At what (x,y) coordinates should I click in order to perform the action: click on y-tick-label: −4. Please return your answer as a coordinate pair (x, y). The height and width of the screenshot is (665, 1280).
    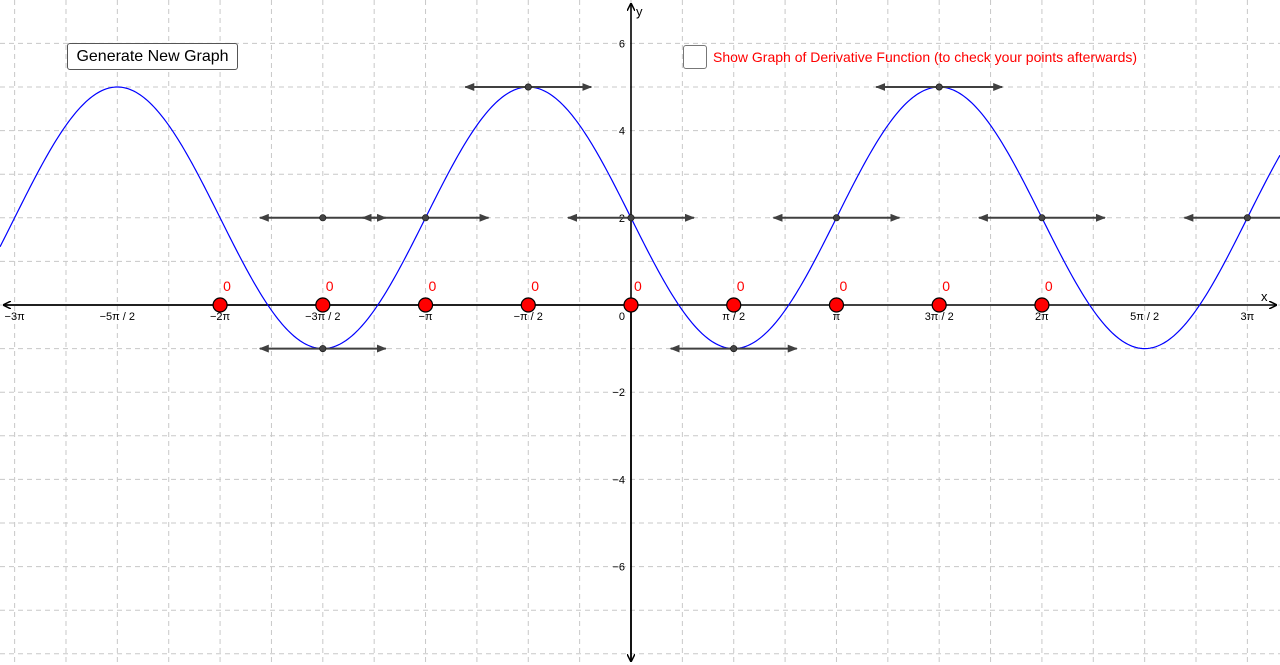
    Looking at the image, I should click on (618, 480).